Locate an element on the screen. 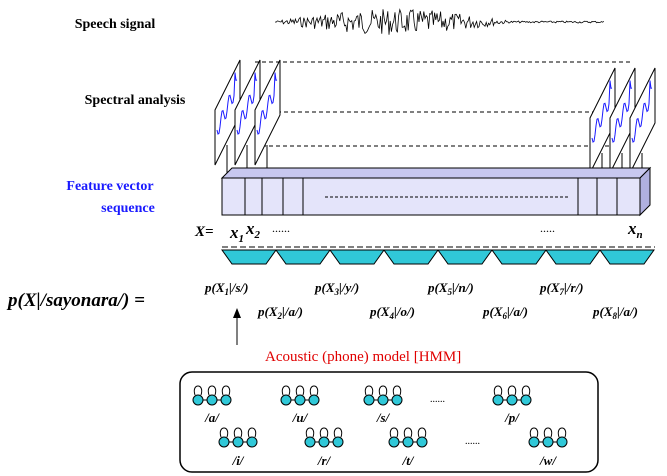 Image resolution: width=667 pixels, height=476 pixels. phone-label: /i/ is located at coordinates (238, 460).